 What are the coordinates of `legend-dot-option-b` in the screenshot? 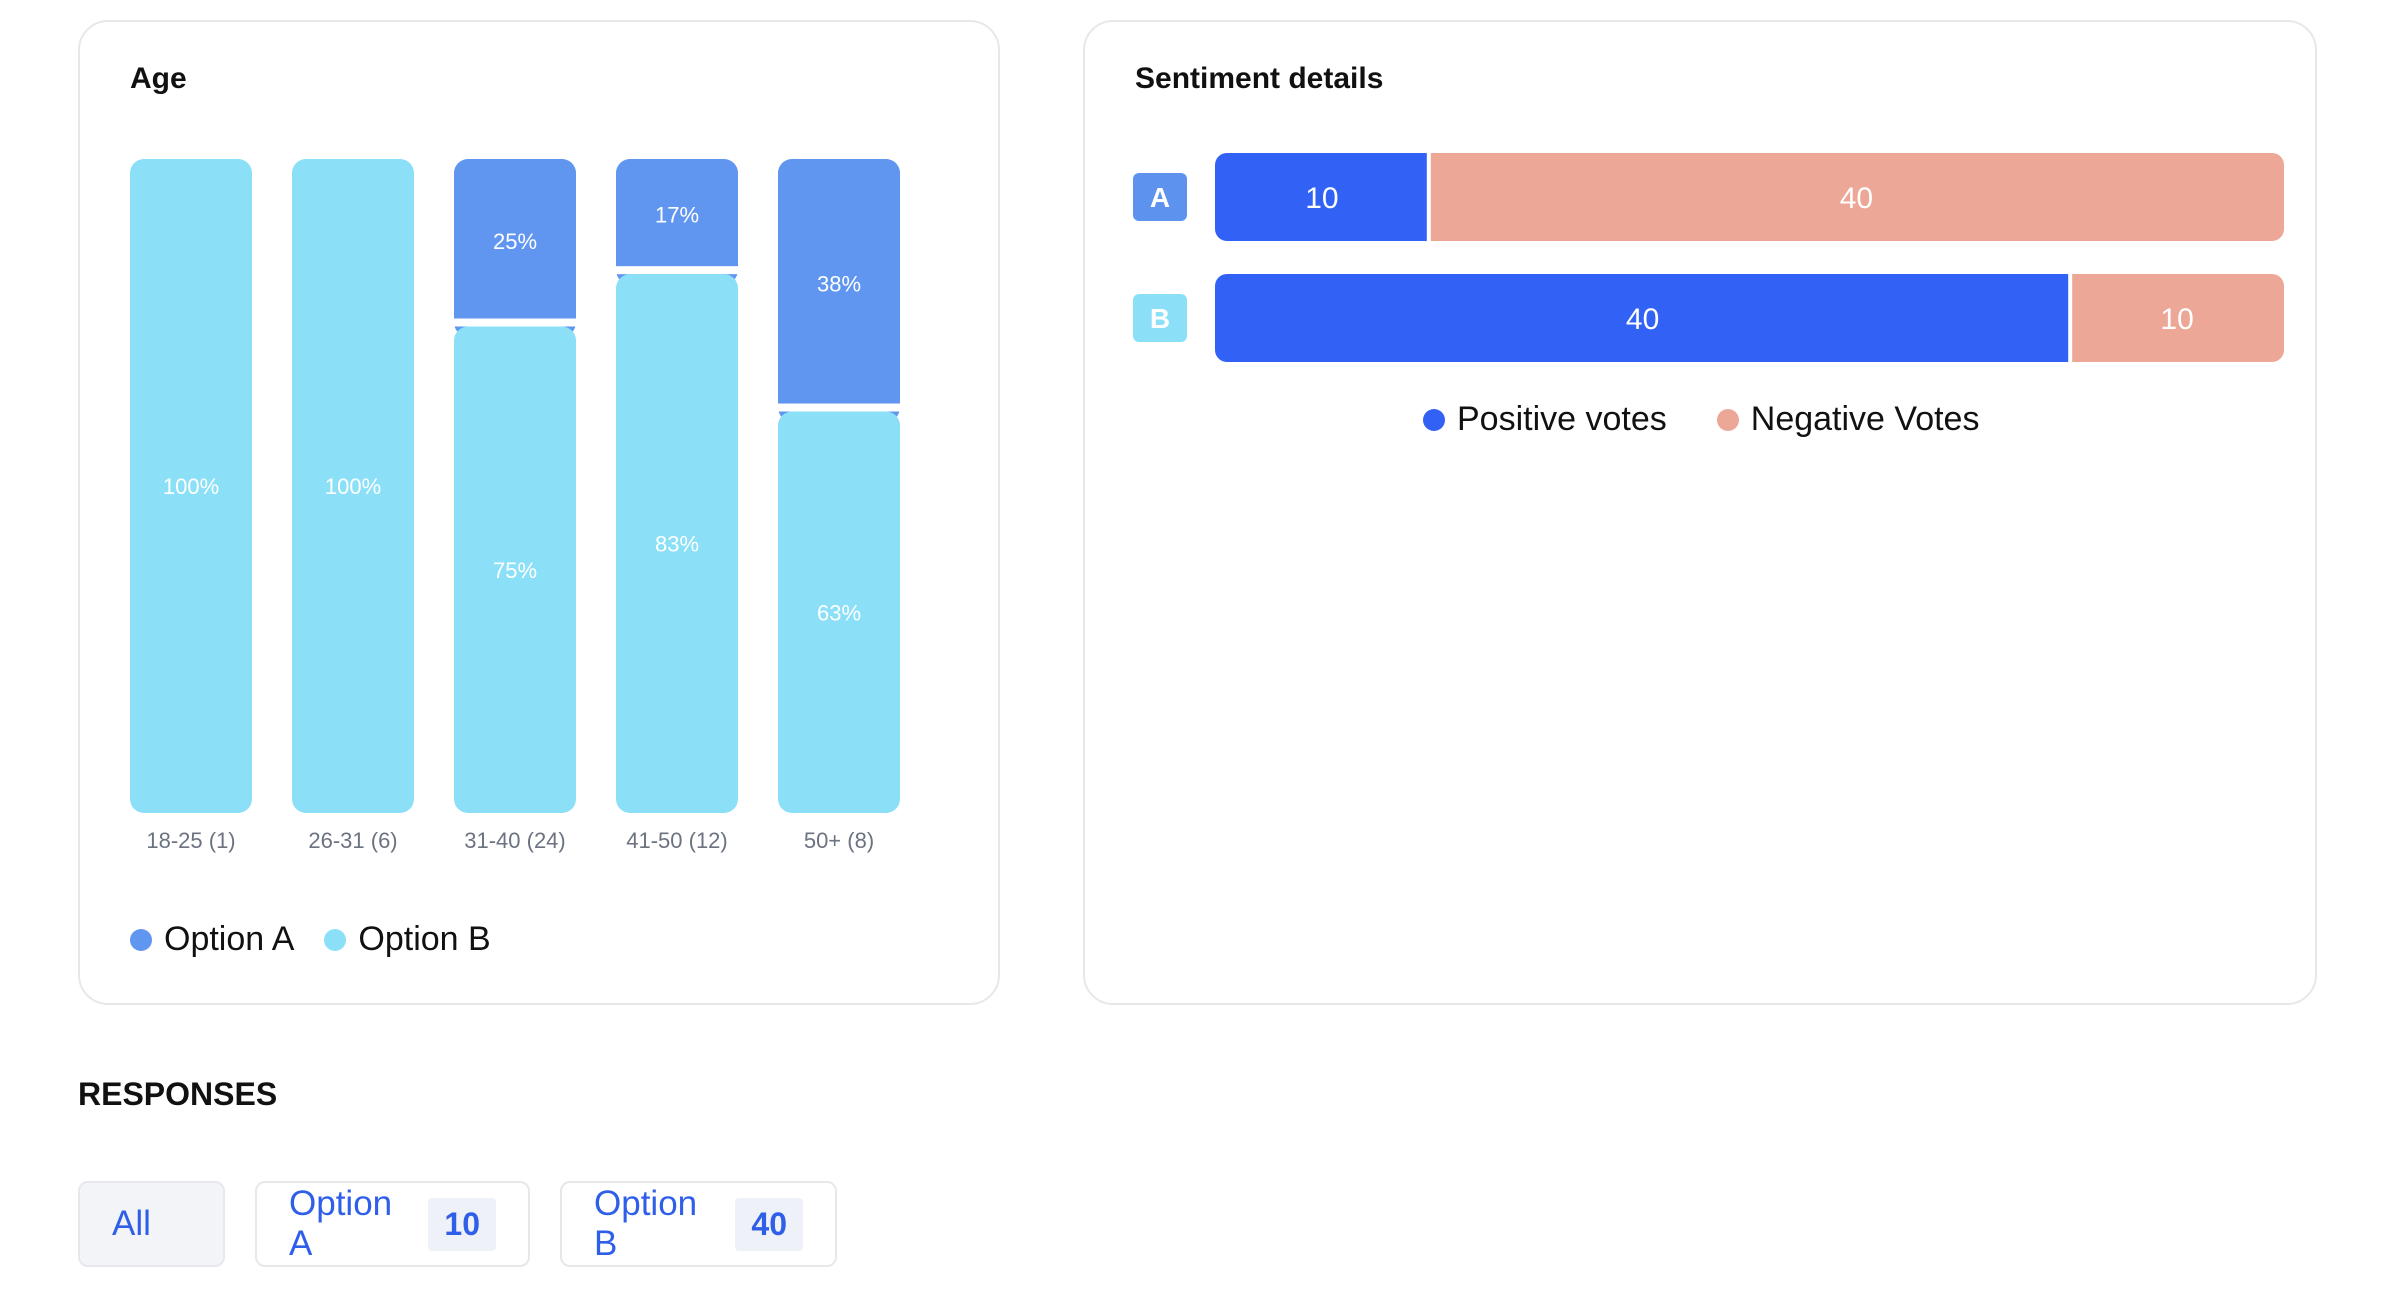 It's located at (335, 939).